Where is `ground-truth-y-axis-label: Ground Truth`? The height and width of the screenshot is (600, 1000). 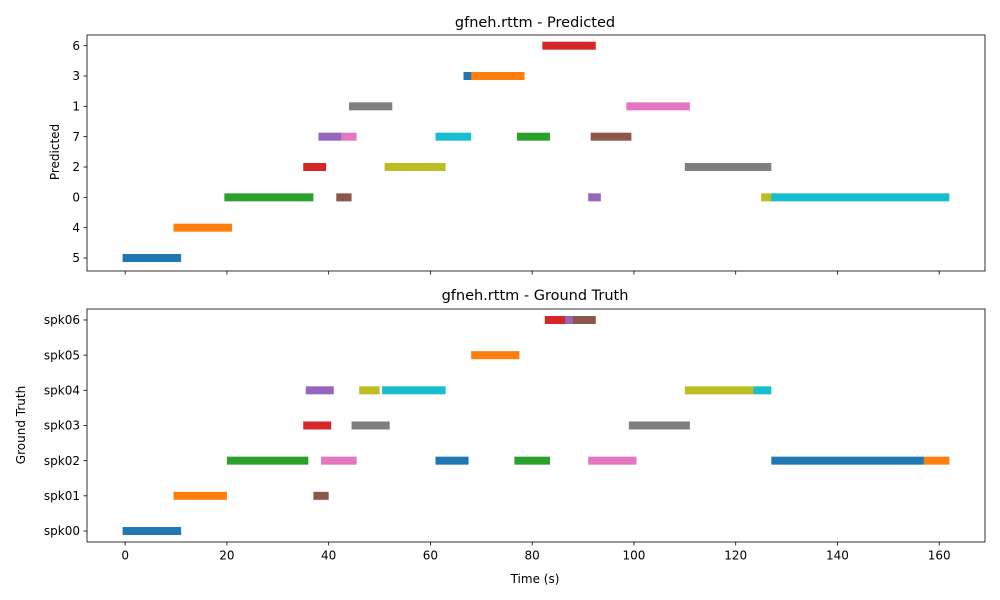 ground-truth-y-axis-label: Ground Truth is located at coordinates (21, 425).